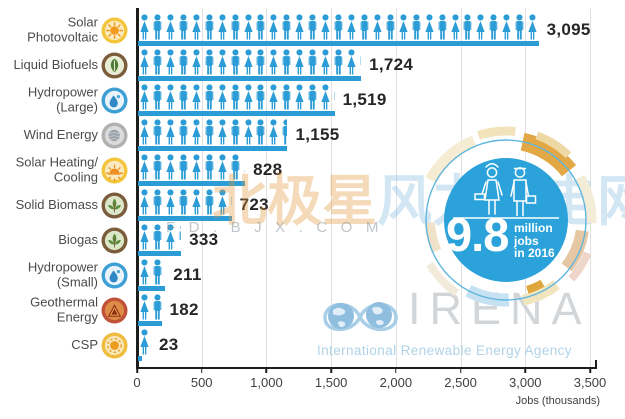  I want to click on wind-icon, so click(114, 135).